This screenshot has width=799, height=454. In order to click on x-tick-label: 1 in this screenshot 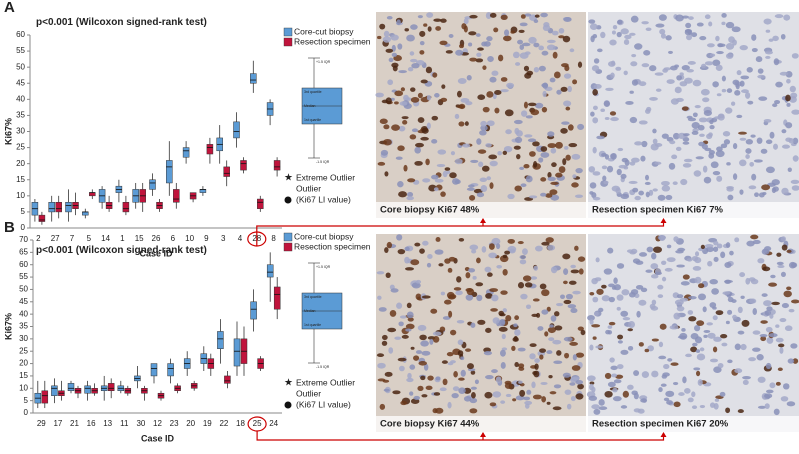, I will do `click(122, 238)`.